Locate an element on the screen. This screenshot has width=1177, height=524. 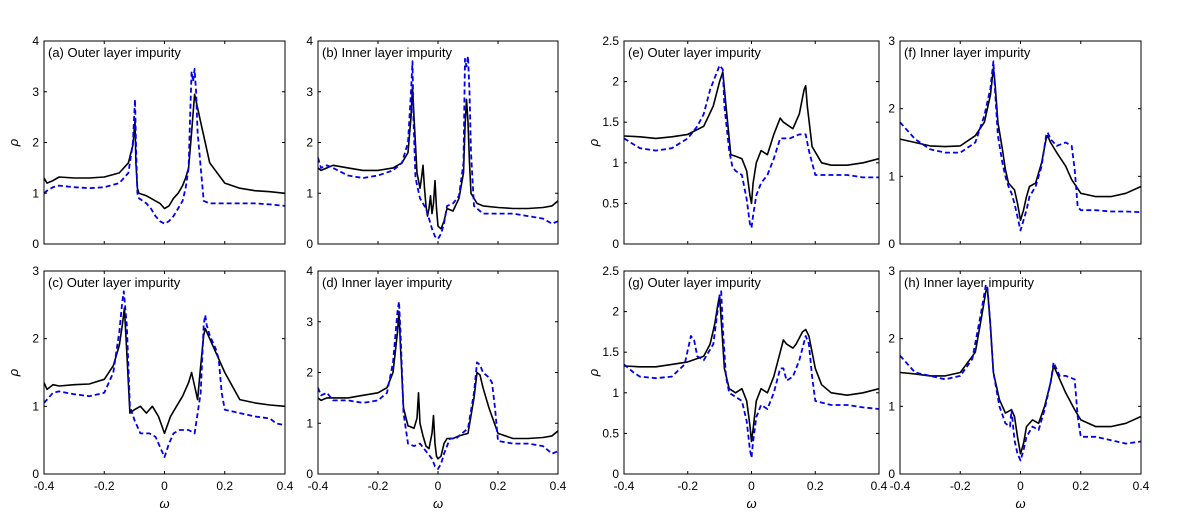
series-solid-b is located at coordinates (438, 157).